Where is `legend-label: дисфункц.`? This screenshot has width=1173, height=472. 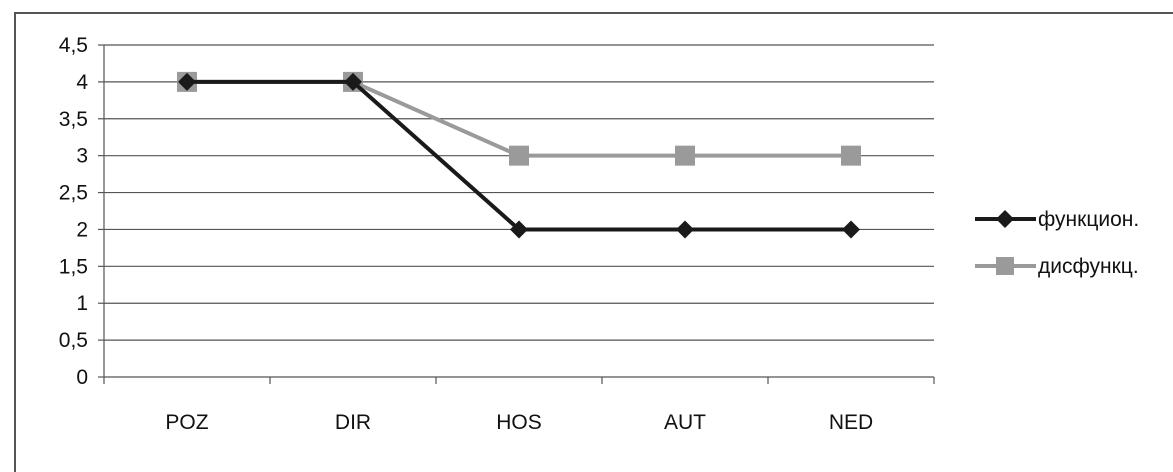 legend-label: дисфункц. is located at coordinates (1088, 266).